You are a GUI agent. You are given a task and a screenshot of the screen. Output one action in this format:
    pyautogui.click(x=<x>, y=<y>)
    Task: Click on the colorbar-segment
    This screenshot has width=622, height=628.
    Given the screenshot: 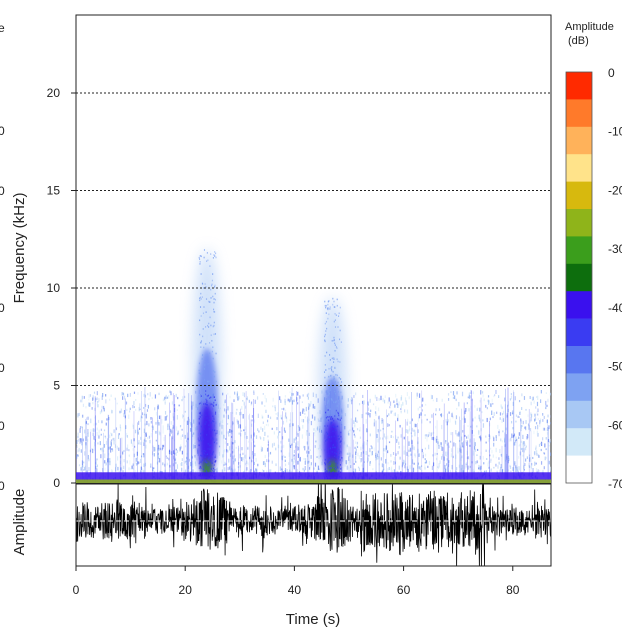 What is the action you would take?
    pyautogui.click(x=579, y=305)
    